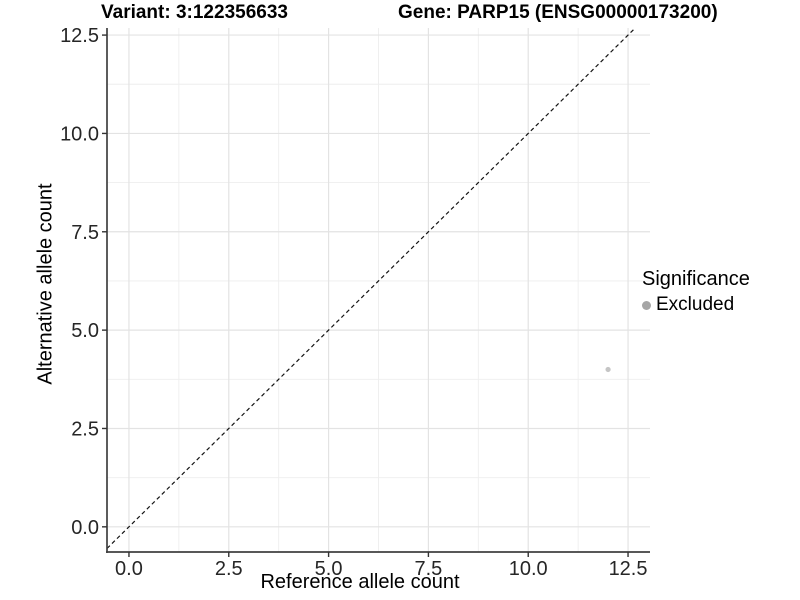 The width and height of the screenshot is (800, 600). What do you see at coordinates (360, 582) in the screenshot?
I see `x-axis-title: Reference allele count` at bounding box center [360, 582].